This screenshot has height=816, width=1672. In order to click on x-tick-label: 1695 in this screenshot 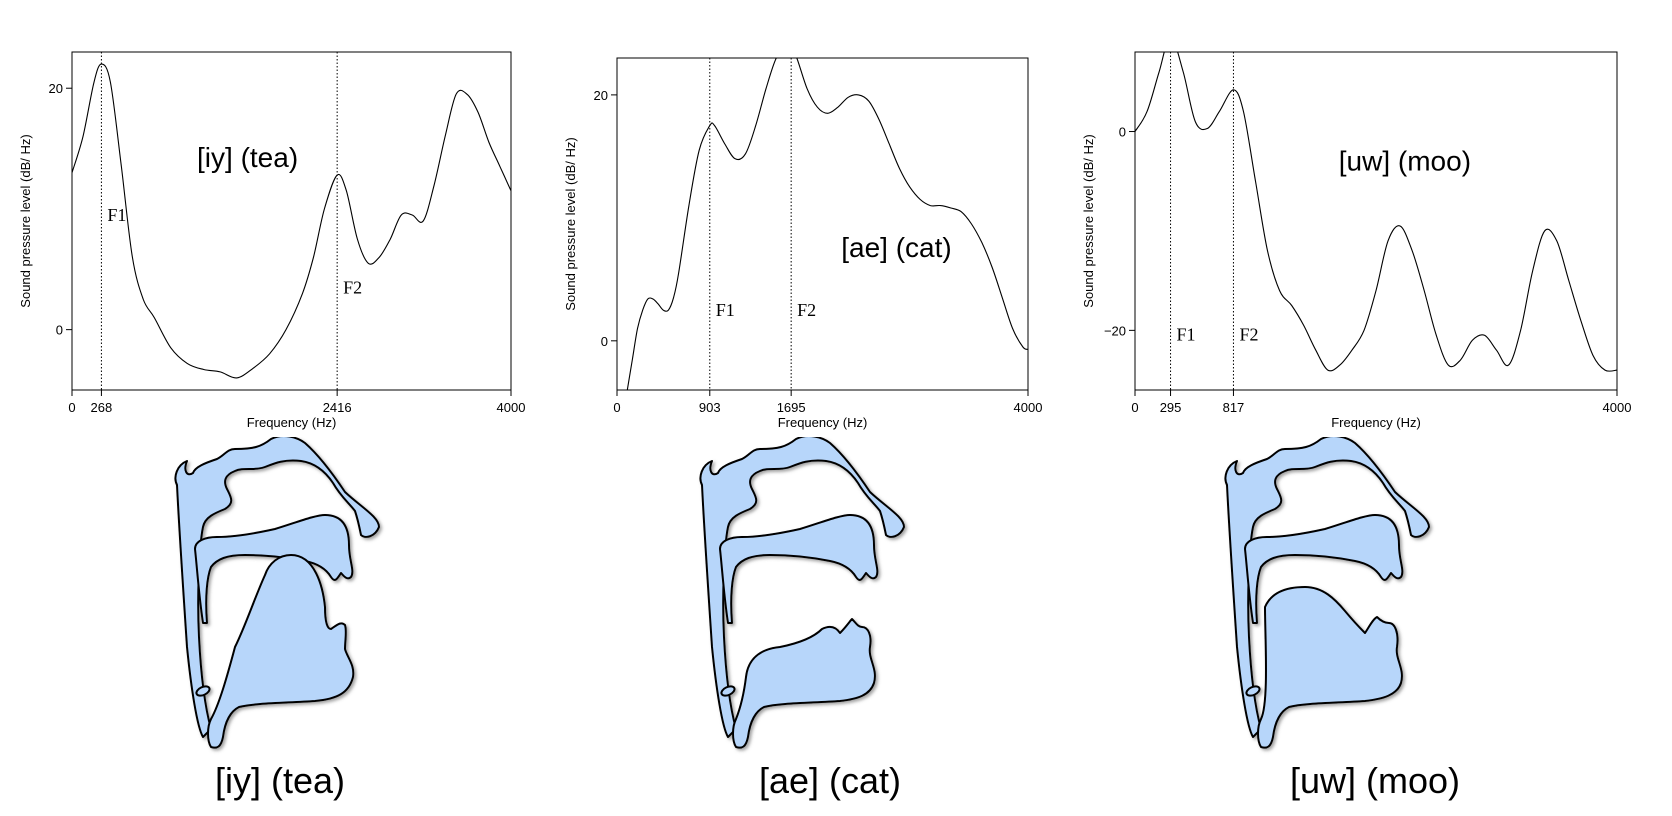, I will do `click(791, 407)`.